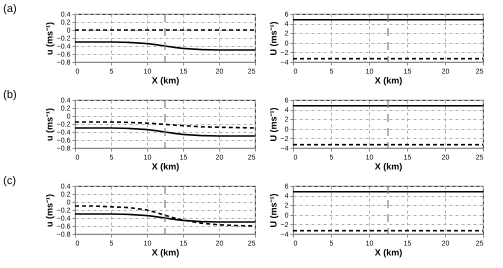  Describe the element at coordinates (10, 9) in the screenshot. I see `chart-title: (a)` at that location.